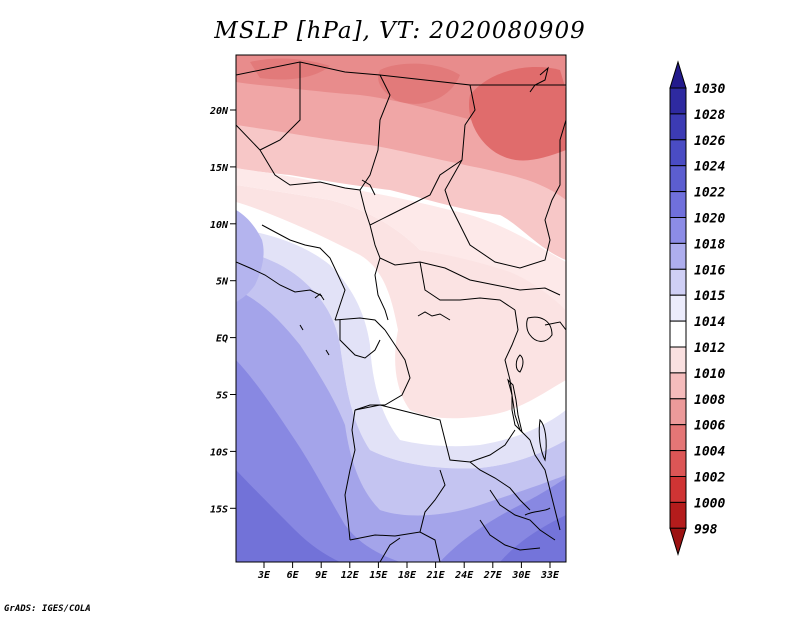 This screenshot has height=618, width=800. What do you see at coordinates (264, 575) in the screenshot?
I see `lon-tick-label: 3E` at bounding box center [264, 575].